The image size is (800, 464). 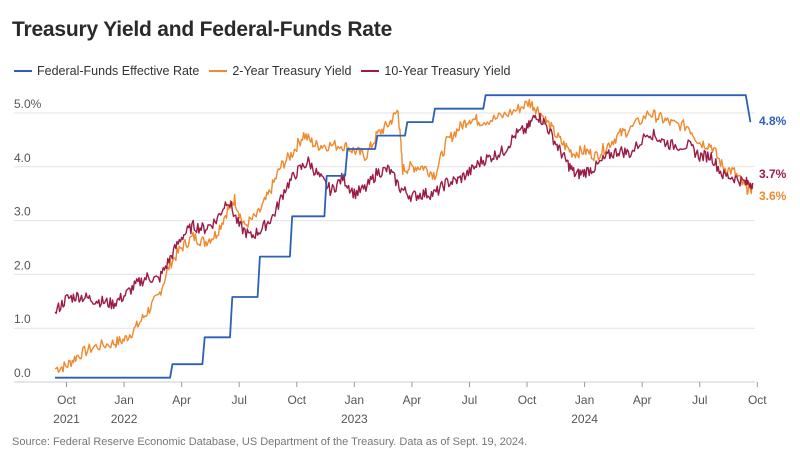 I want to click on legend-label-10yr: 10-Year Treasury Yield, so click(x=447, y=71).